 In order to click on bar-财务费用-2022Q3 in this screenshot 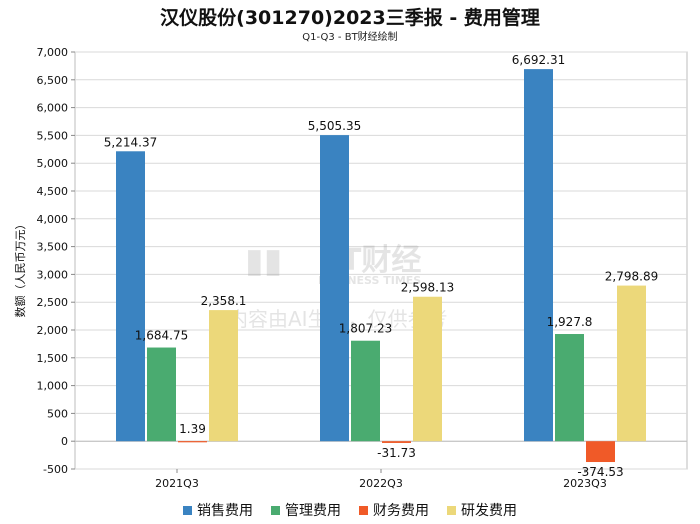, I will do `click(396, 442)`.